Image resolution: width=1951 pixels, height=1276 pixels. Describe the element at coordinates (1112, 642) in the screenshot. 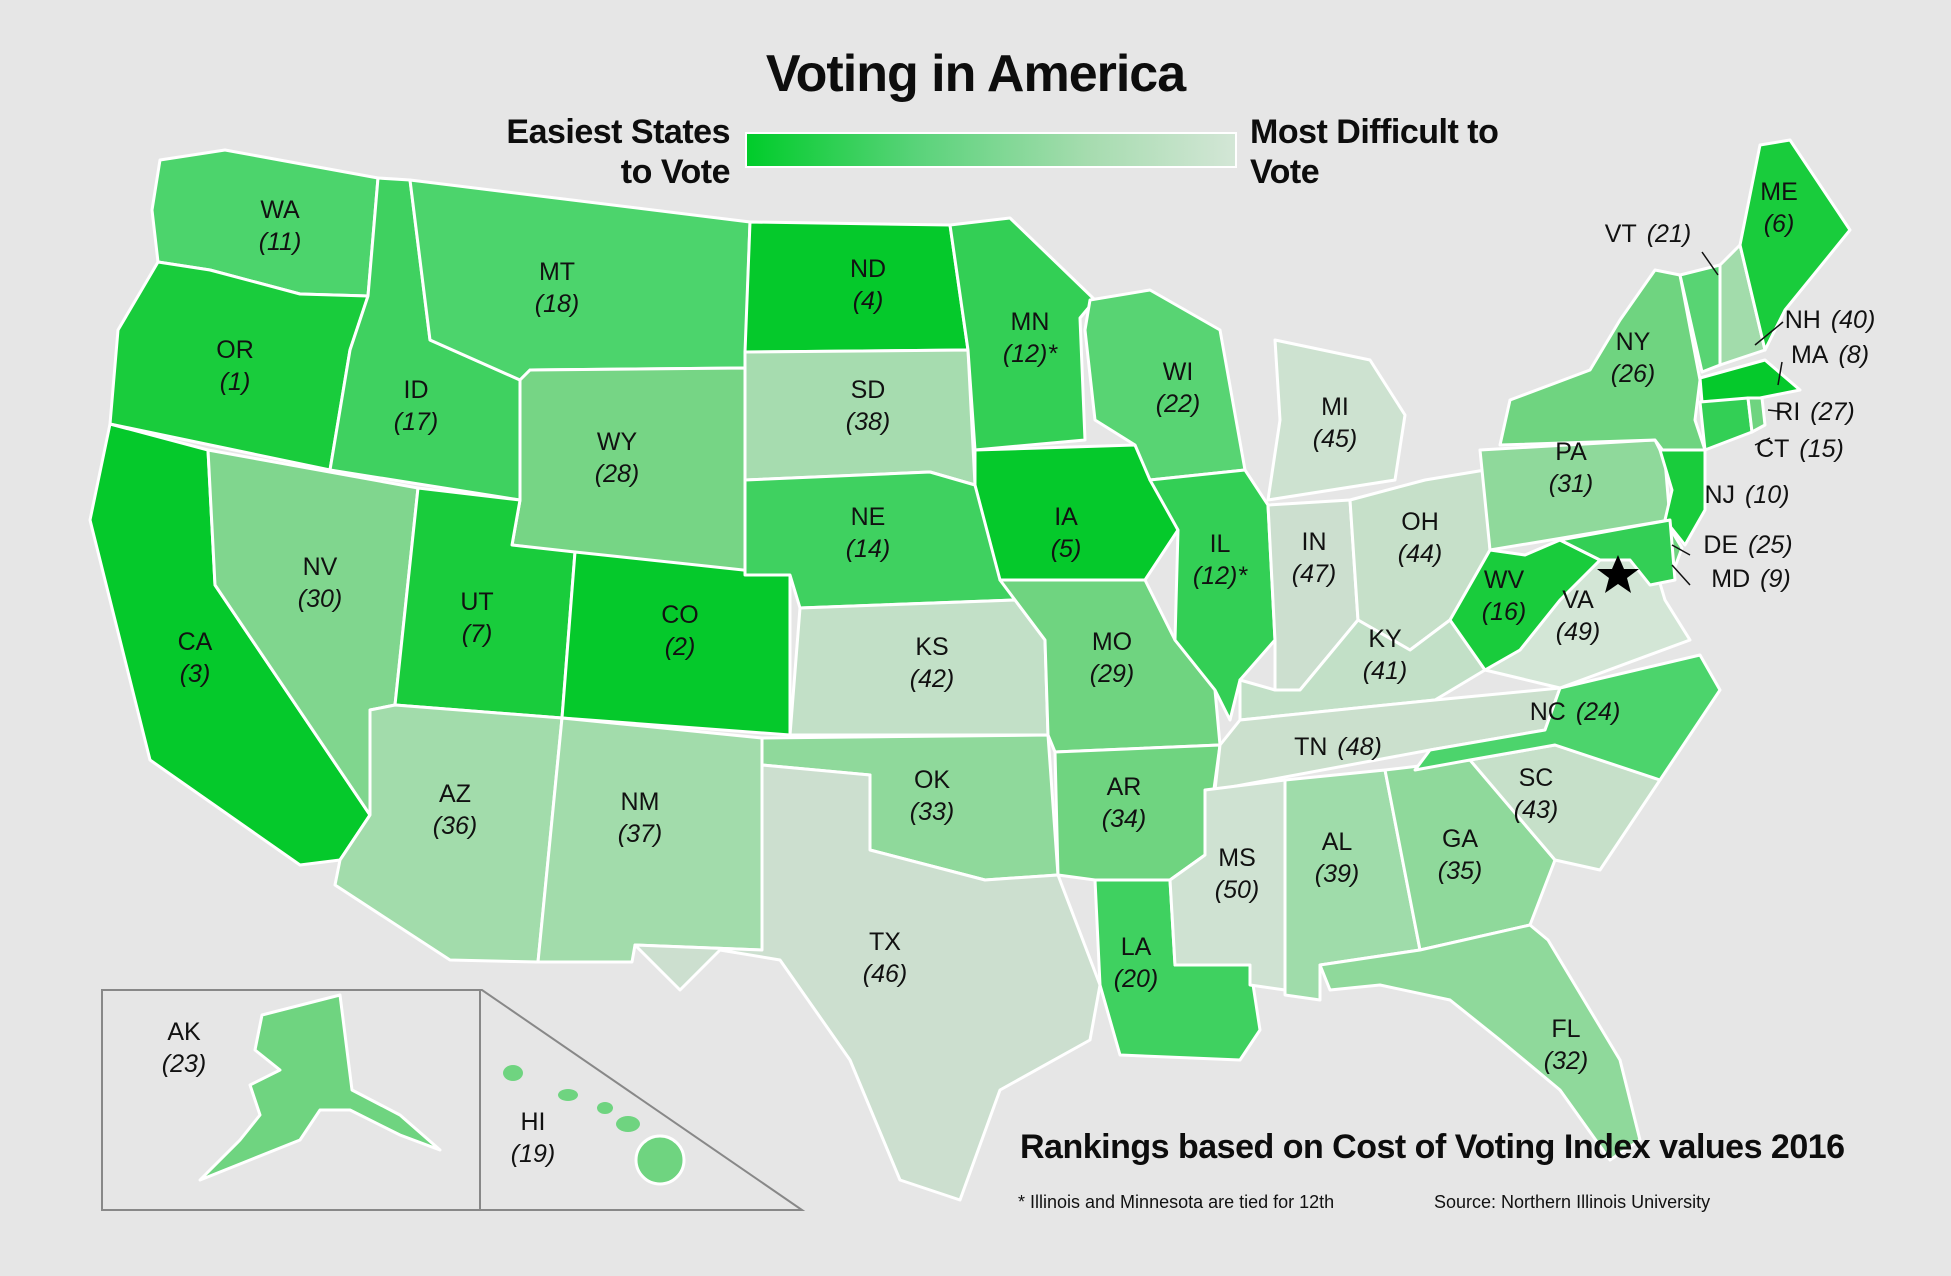

I see `state-code: MO` at that location.